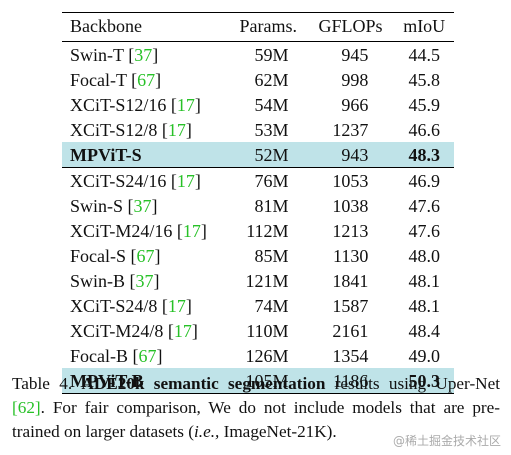 This screenshot has height=455, width=511. Describe the element at coordinates (98, 255) in the screenshot. I see `backbone-name: Focal-S` at that location.